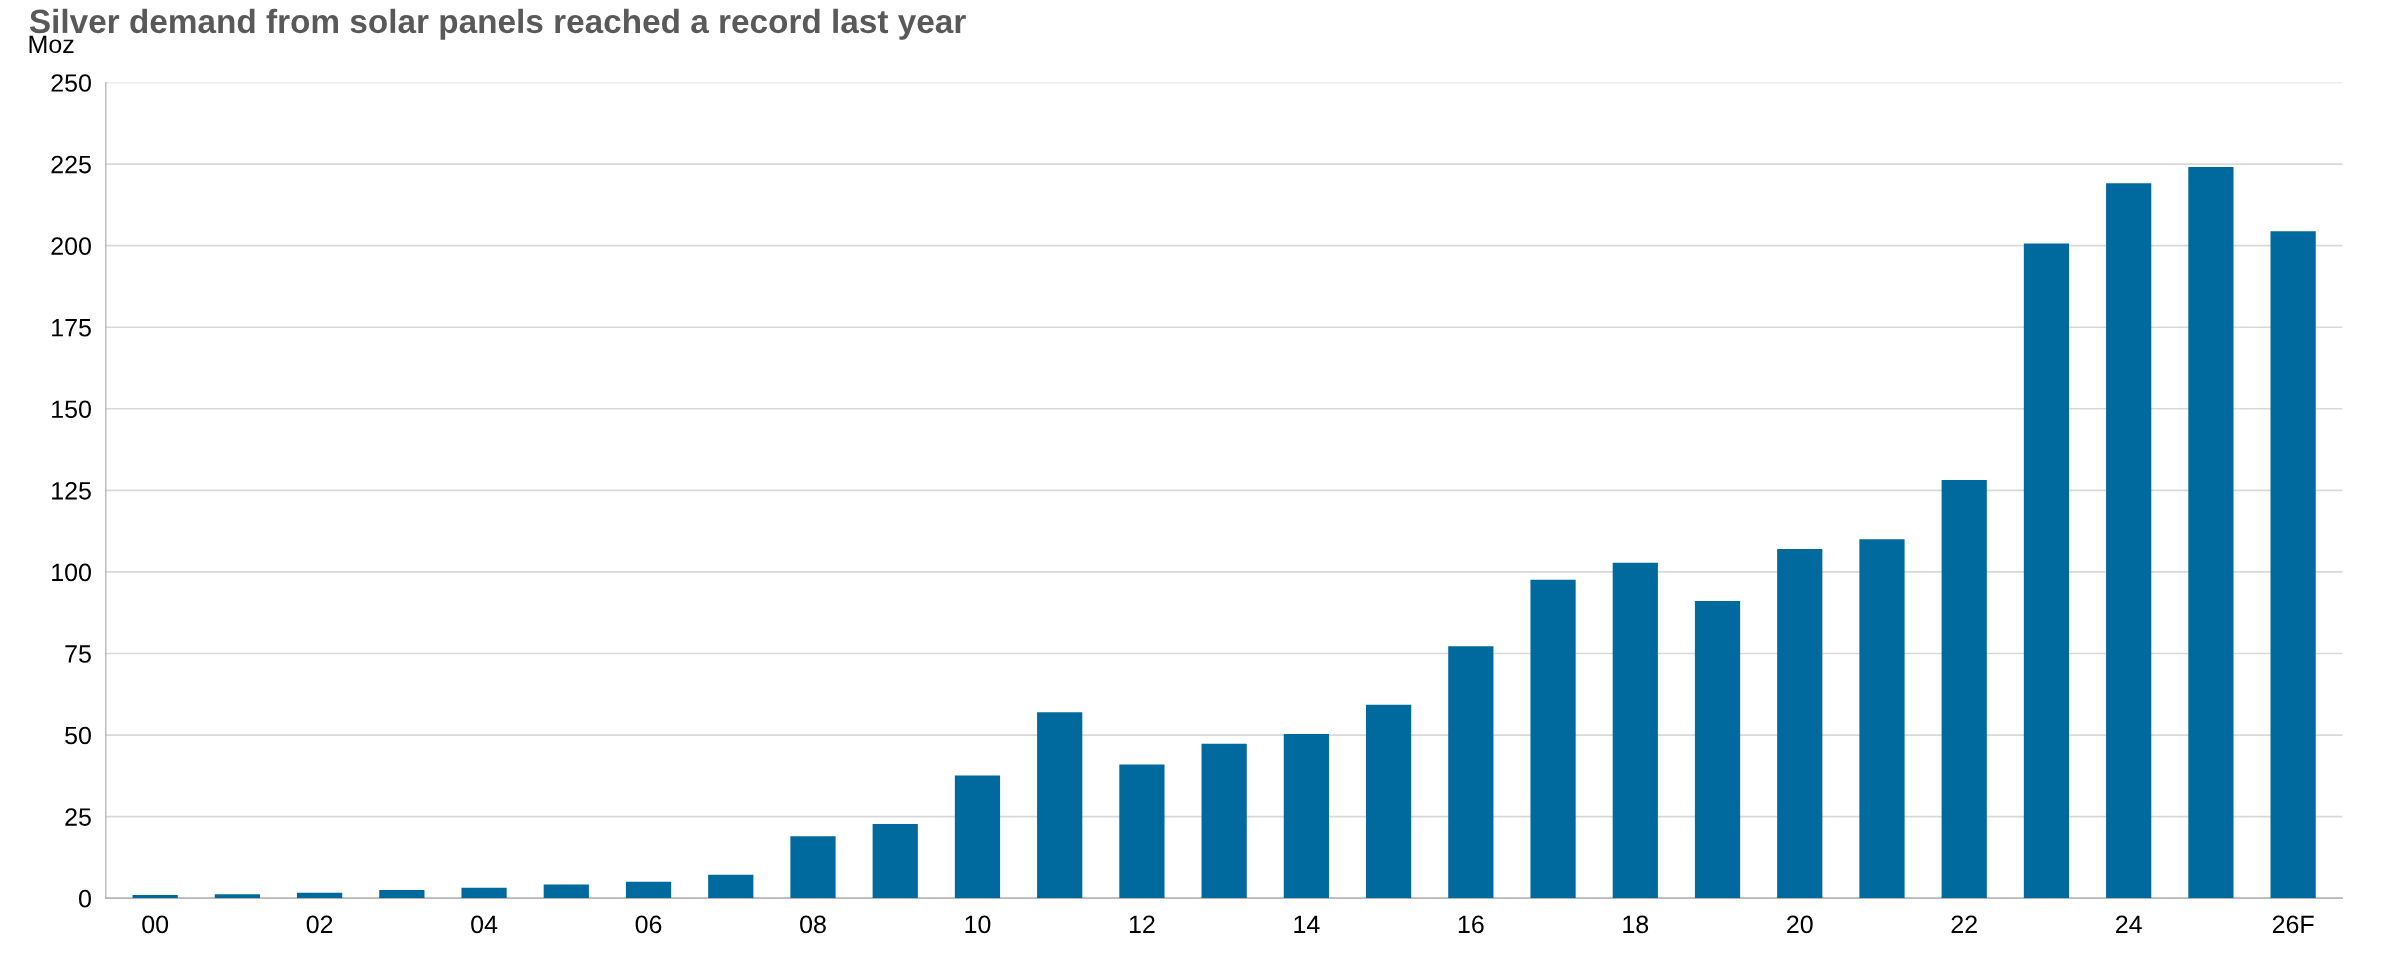 Image resolution: width=2405 pixels, height=971 pixels. Describe the element at coordinates (648, 924) in the screenshot. I see `x-tick-label: 06` at that location.